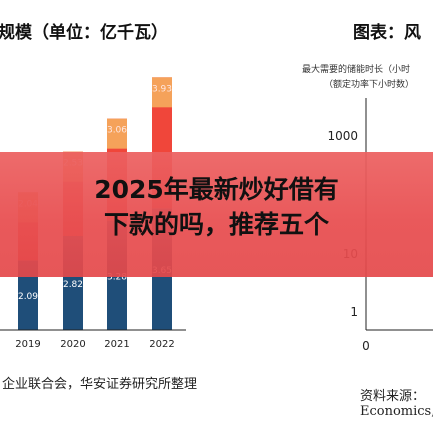 The height and width of the screenshot is (433, 433). Describe the element at coordinates (216, 224) in the screenshot. I see `promo-banner-line-2: 下款的吗，推荐五个` at that location.